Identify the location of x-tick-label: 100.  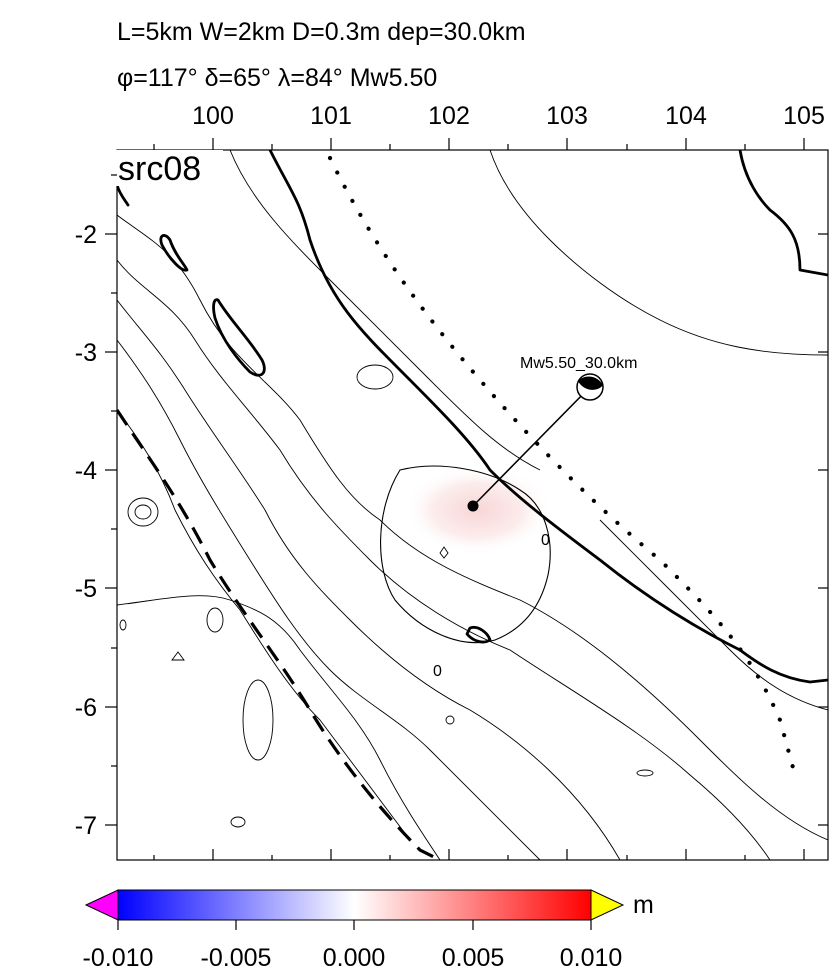
(213, 116).